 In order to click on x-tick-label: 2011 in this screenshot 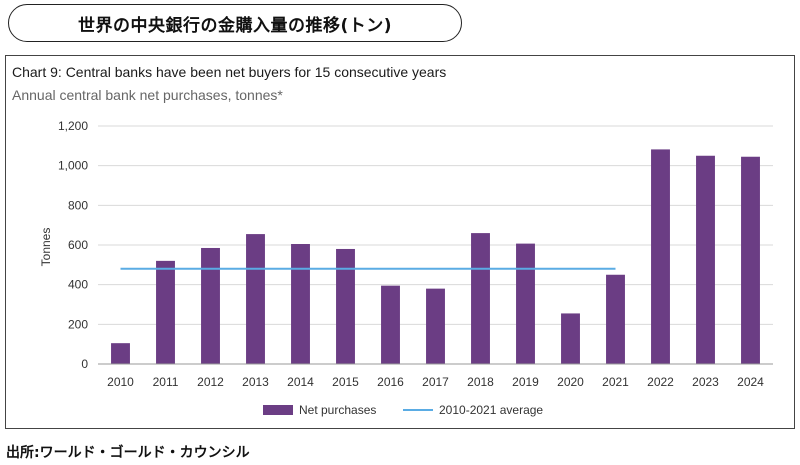, I will do `click(166, 382)`.